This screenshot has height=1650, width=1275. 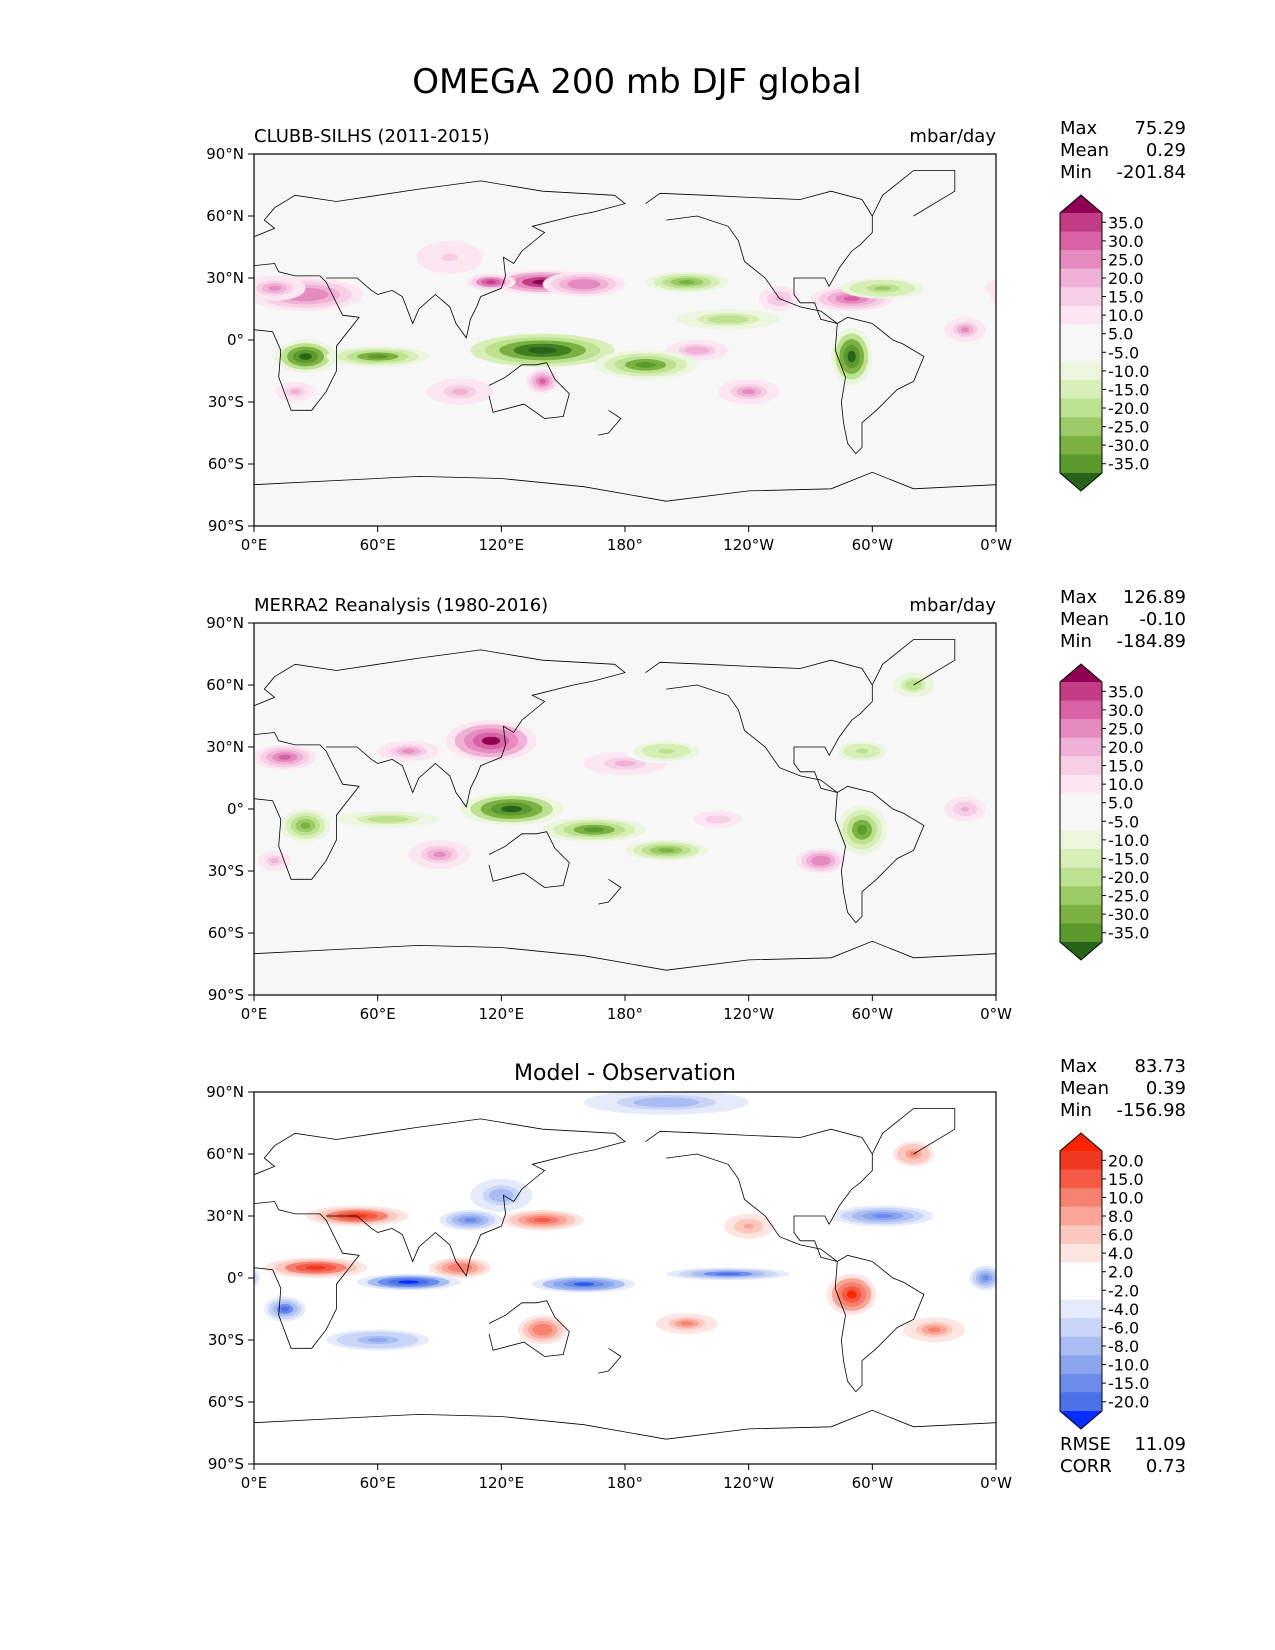 I want to click on panel-center-title: Model - Observation, so click(x=625, y=1073).